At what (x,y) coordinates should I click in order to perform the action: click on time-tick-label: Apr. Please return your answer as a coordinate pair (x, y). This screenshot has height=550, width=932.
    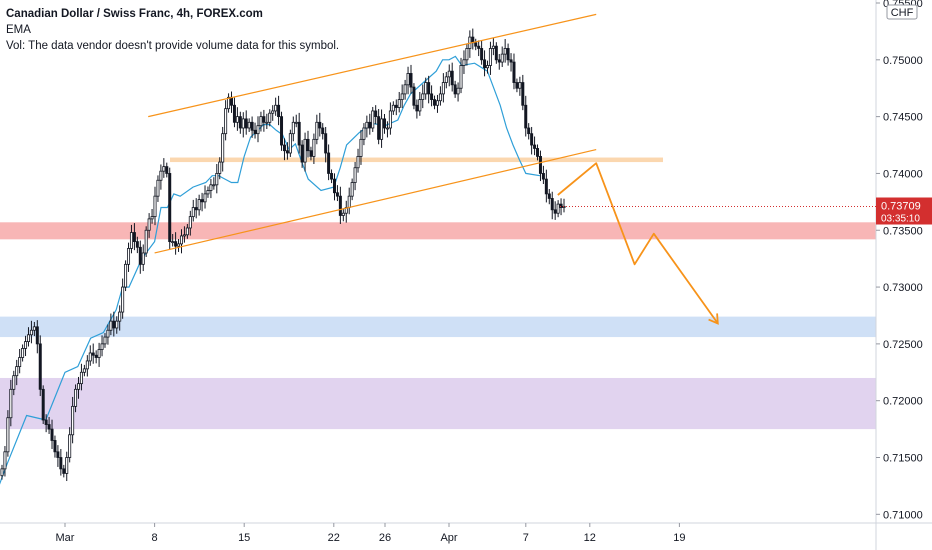
    Looking at the image, I should click on (448, 538).